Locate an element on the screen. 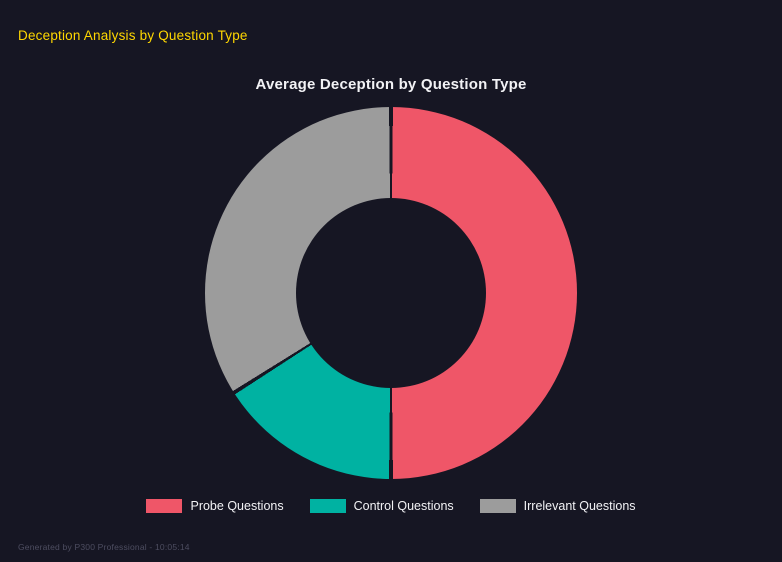 This screenshot has width=782, height=562. legend-swatch-probe is located at coordinates (164, 506).